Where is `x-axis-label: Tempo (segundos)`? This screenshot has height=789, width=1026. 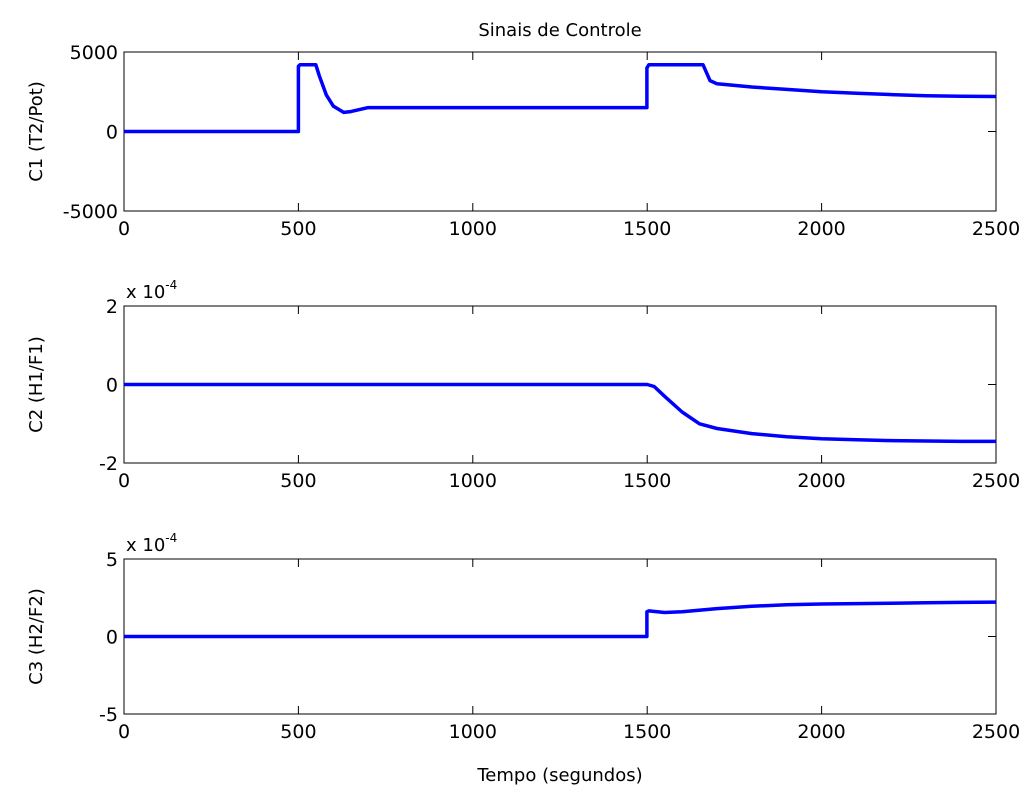 x-axis-label: Tempo (segundos) is located at coordinates (559, 775).